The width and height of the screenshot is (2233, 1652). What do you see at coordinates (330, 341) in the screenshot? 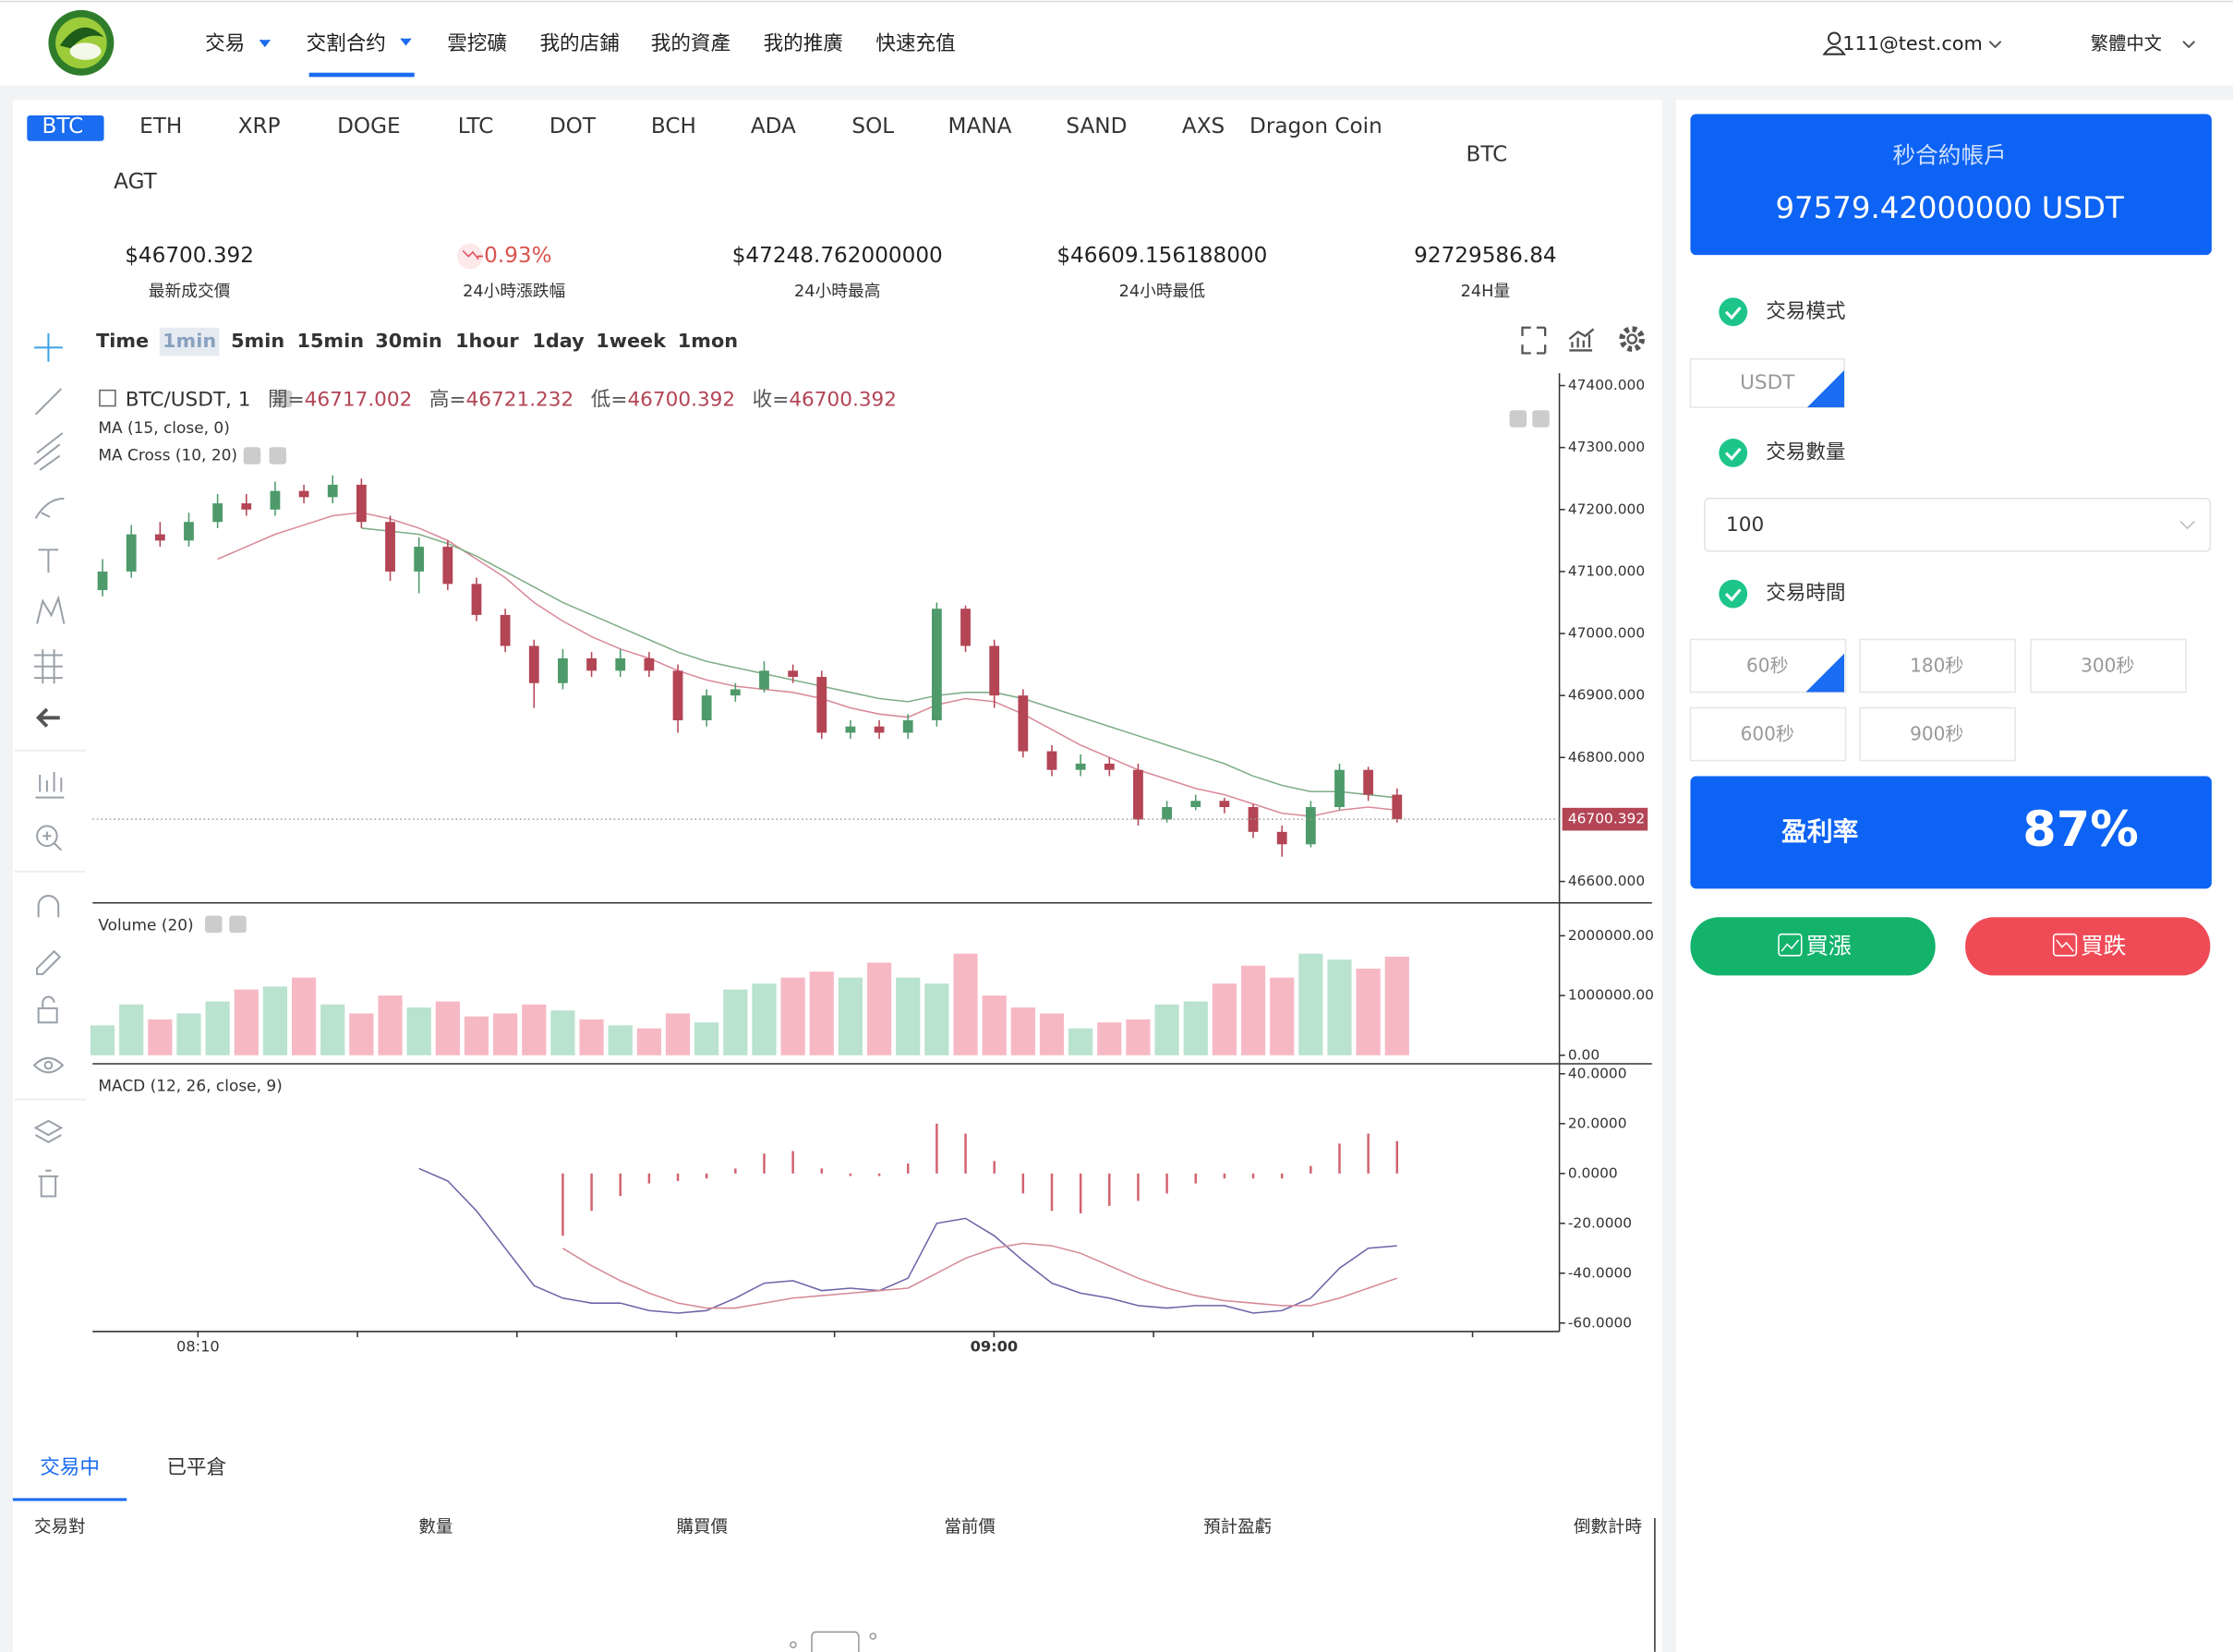
I see `interval-button: 15min` at bounding box center [330, 341].